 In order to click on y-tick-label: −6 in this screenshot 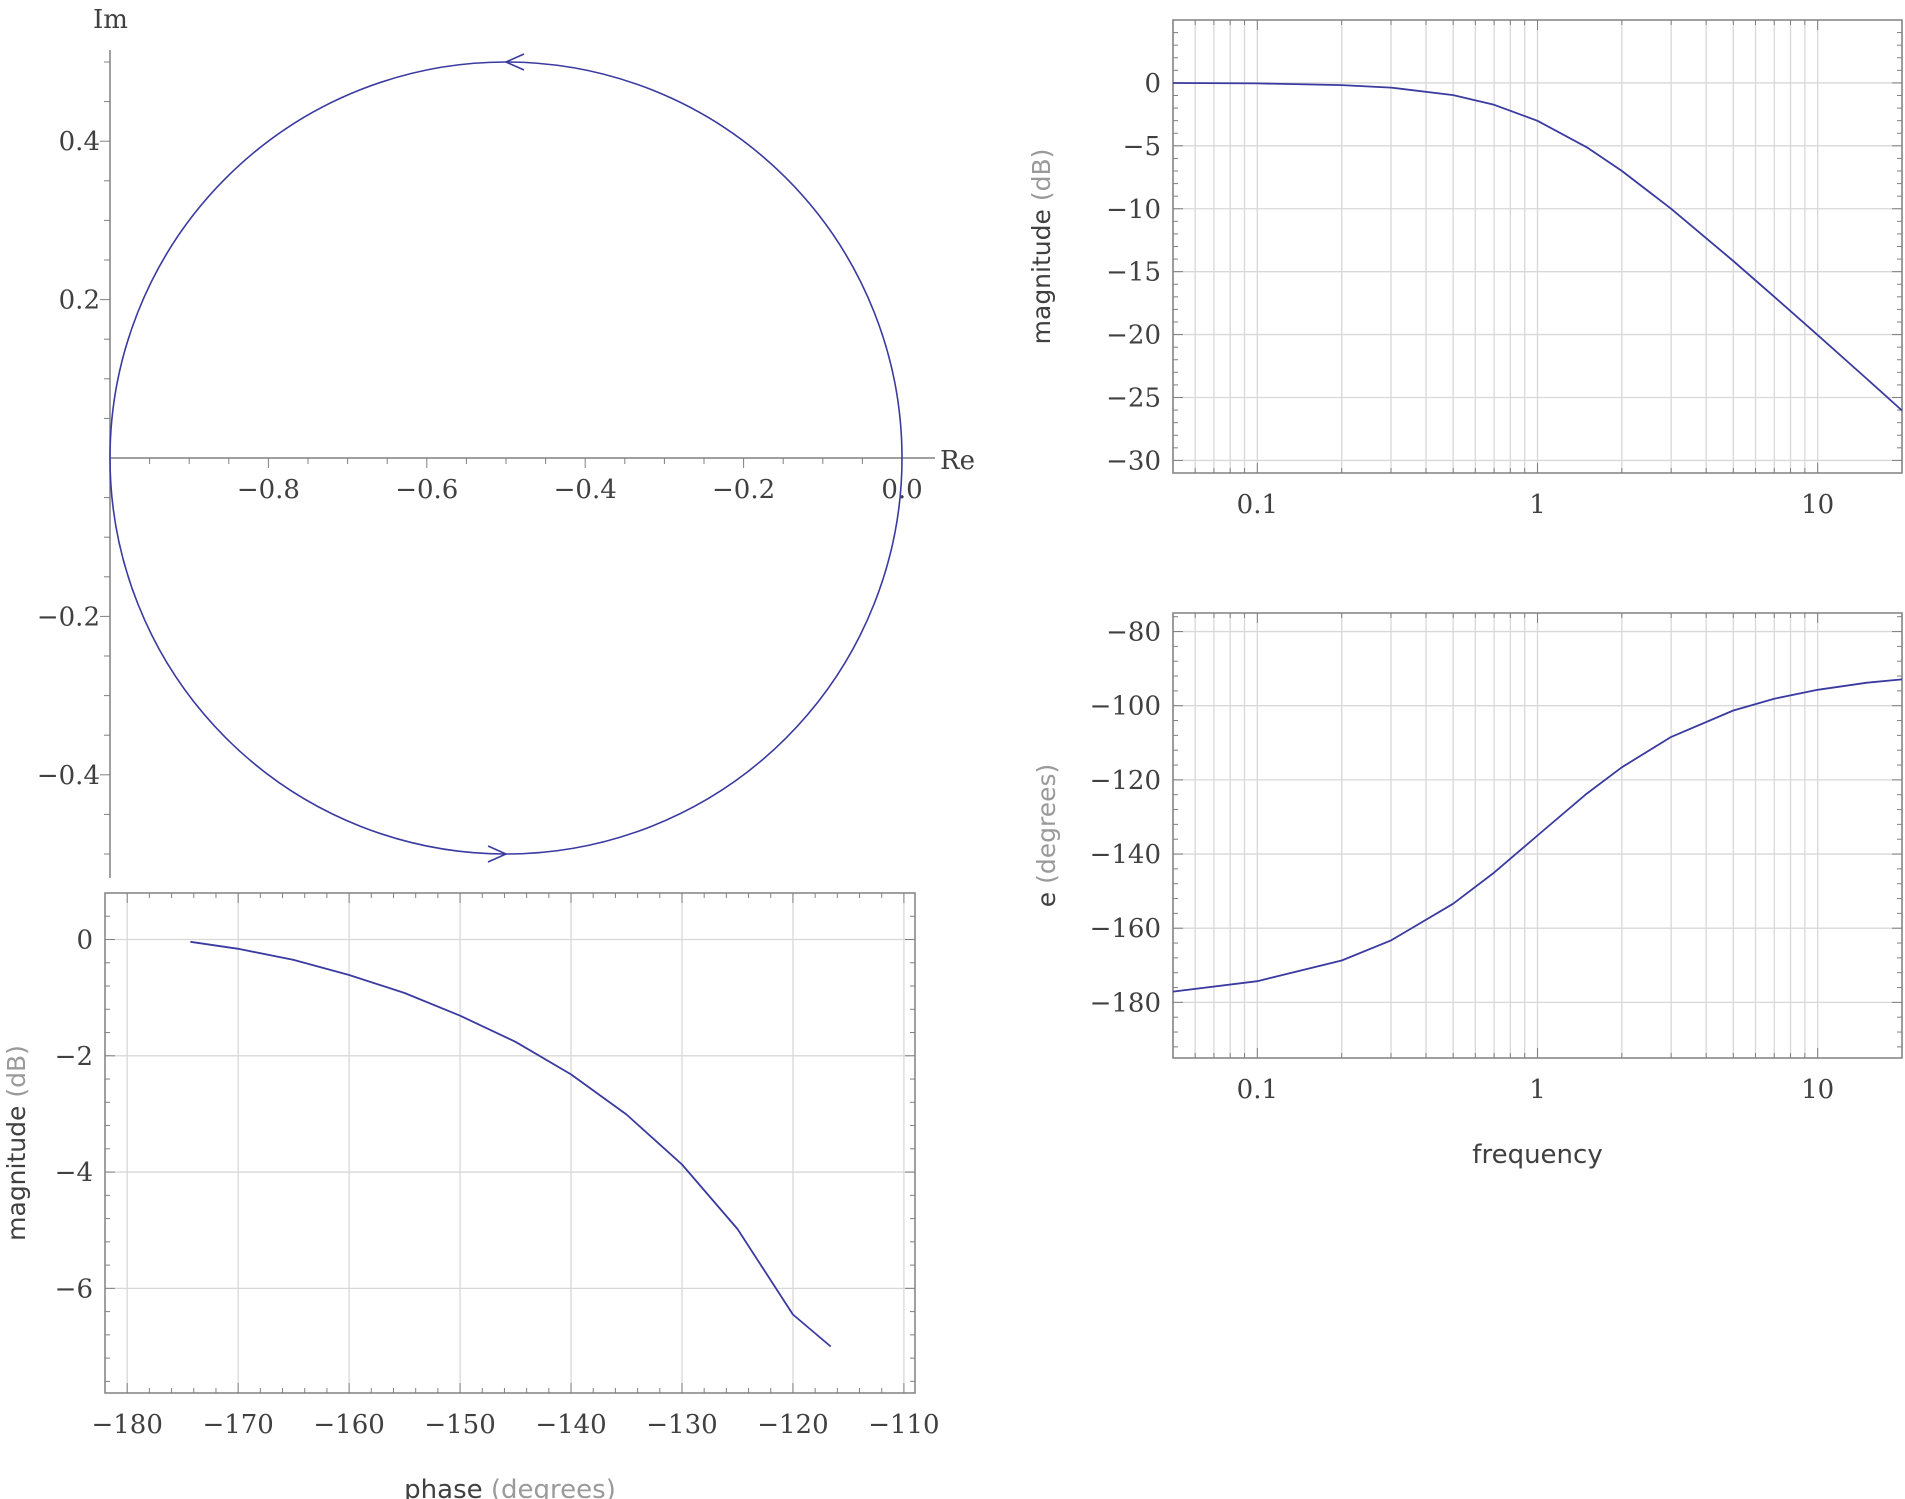, I will do `click(74, 1289)`.